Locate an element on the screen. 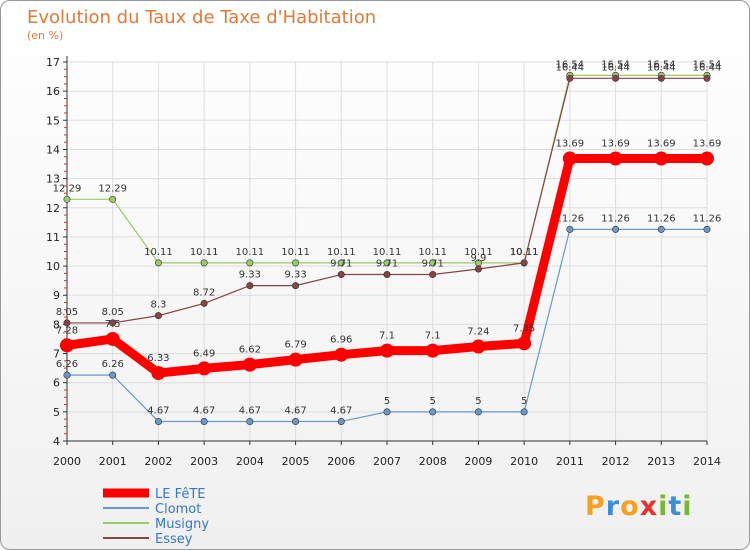 This screenshot has height=550, width=750. legend-label: Musigny is located at coordinates (182, 524).